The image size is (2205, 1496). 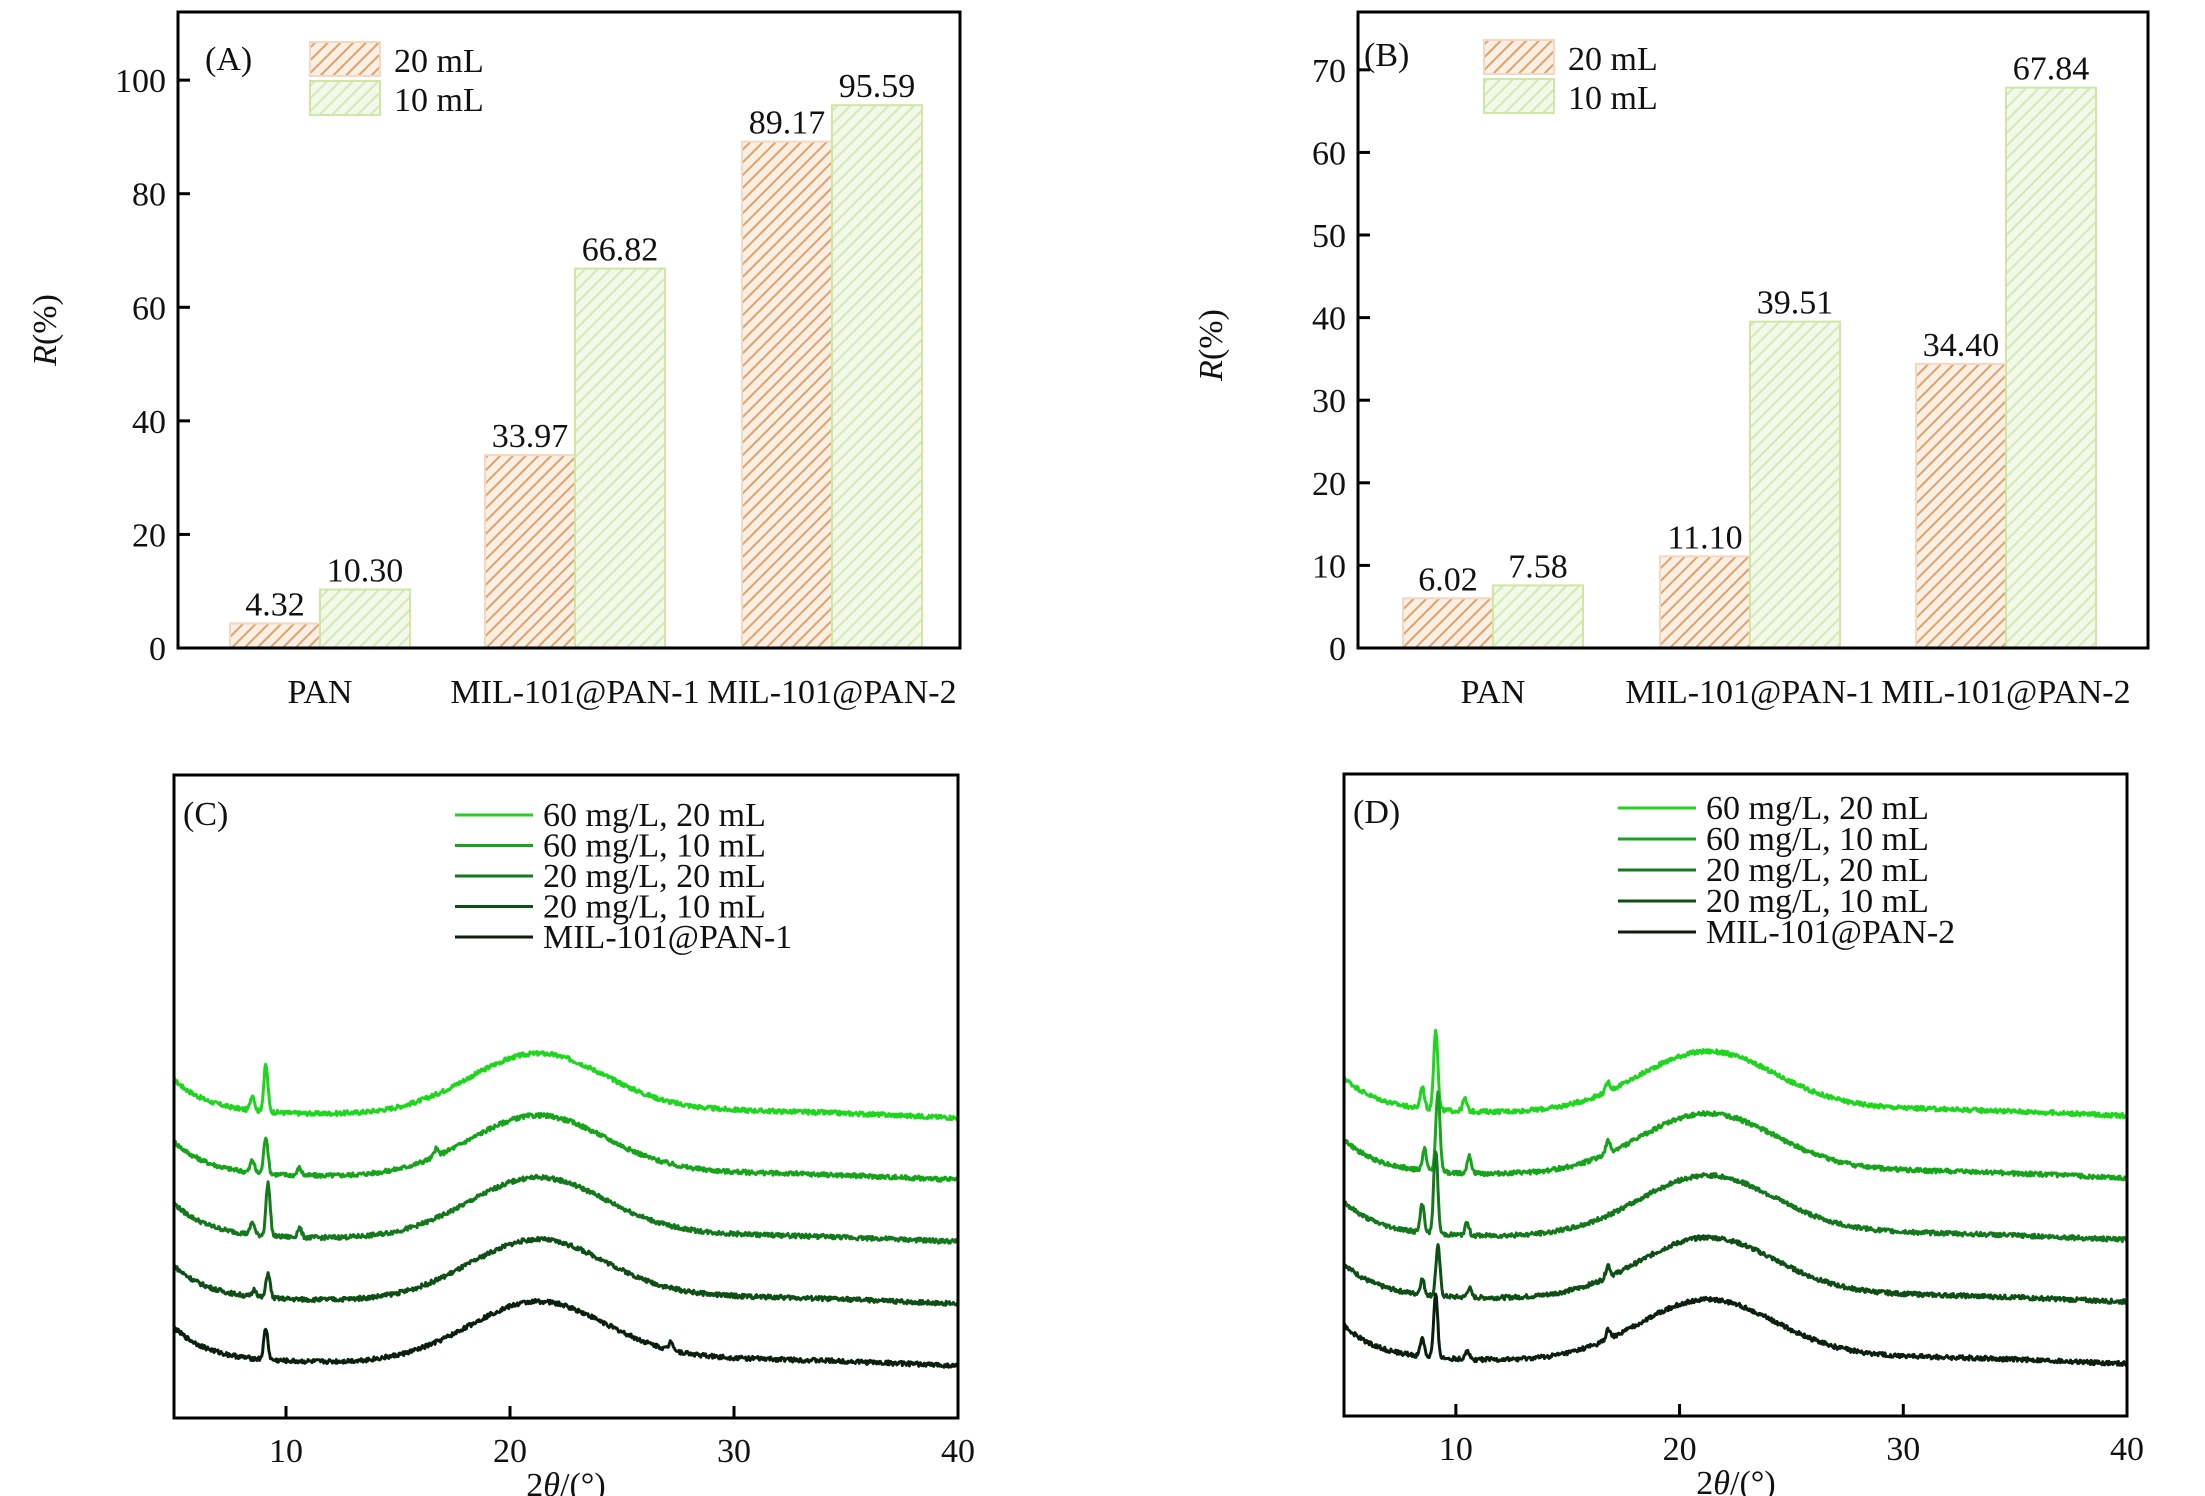 What do you see at coordinates (2051, 69) in the screenshot?
I see `bar-value-label: 67.84` at bounding box center [2051, 69].